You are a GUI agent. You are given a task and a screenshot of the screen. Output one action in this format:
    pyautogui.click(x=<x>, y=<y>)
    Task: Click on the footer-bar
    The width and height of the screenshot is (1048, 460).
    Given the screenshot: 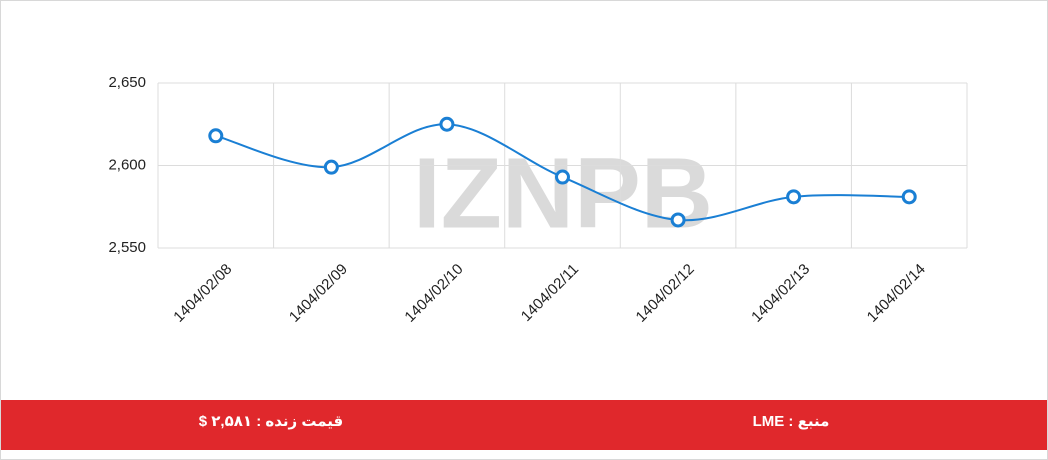 What is the action you would take?
    pyautogui.click(x=524, y=425)
    